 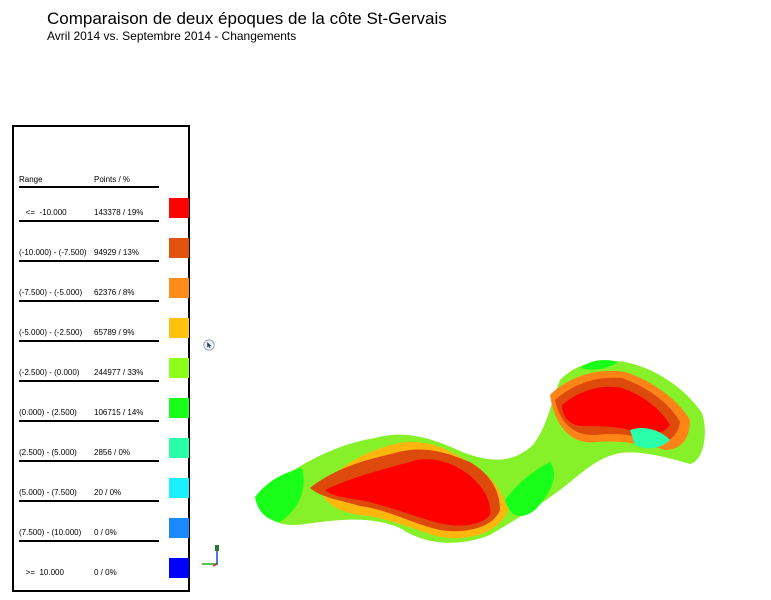 What do you see at coordinates (108, 492) in the screenshot?
I see `legend-points: 20 / 0%` at bounding box center [108, 492].